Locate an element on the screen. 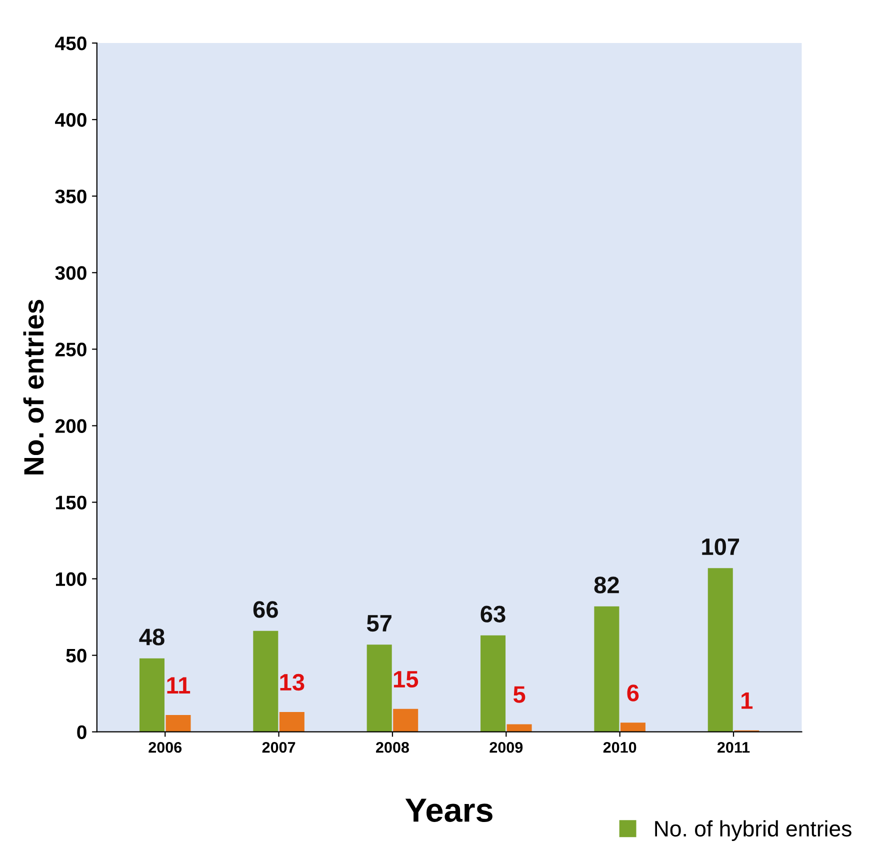 This screenshot has width=881, height=861. x-axis-title: Years is located at coordinates (448, 810).